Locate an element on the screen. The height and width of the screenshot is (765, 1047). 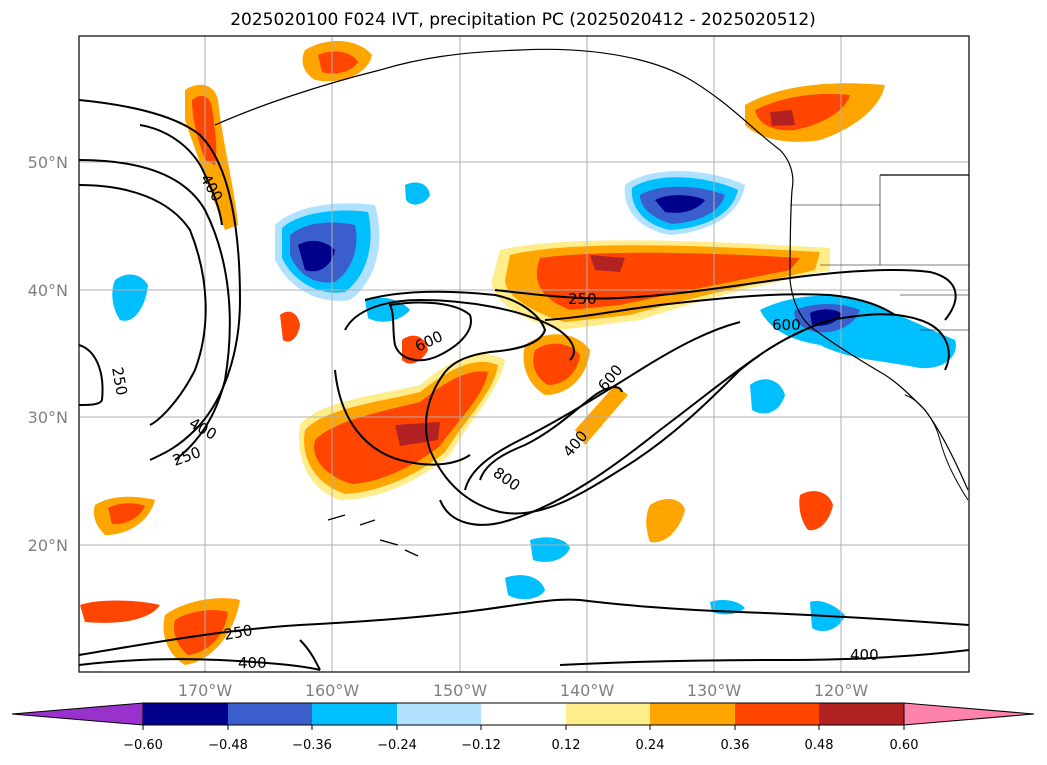
lon-label-150w: 150°W is located at coordinates (460, 690).